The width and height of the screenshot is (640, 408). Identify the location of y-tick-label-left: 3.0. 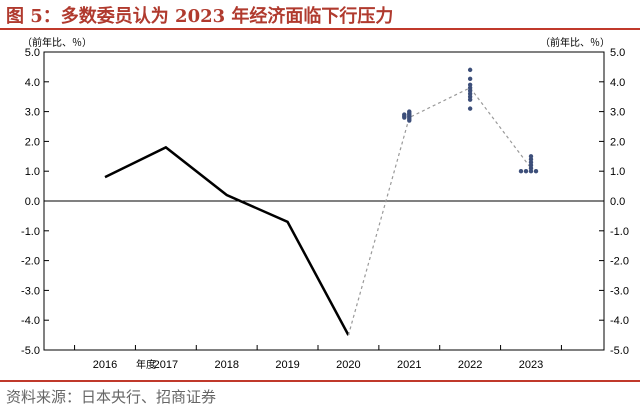
(32, 113).